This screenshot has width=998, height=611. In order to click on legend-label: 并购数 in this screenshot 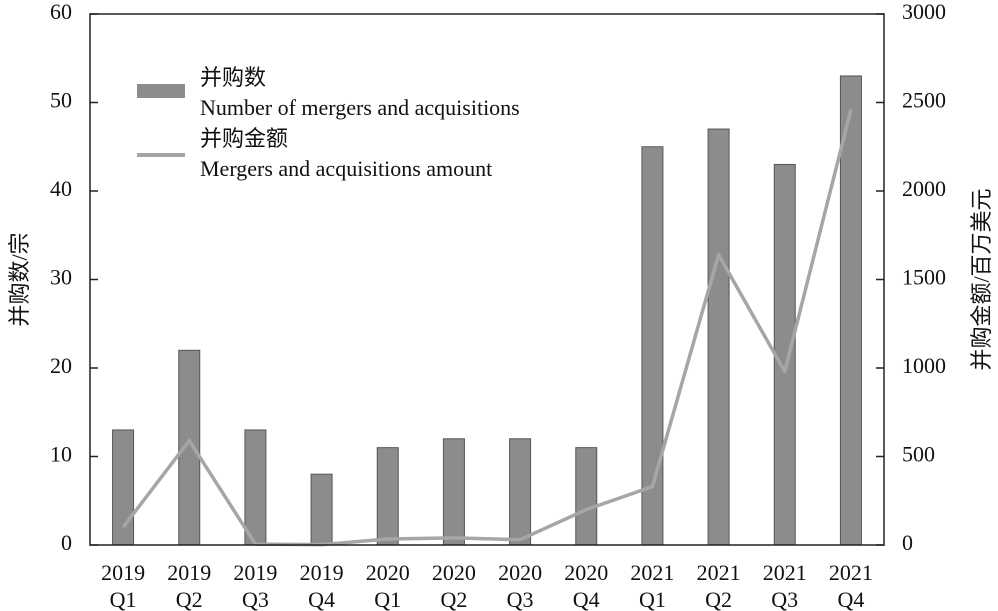, I will do `click(233, 77)`.